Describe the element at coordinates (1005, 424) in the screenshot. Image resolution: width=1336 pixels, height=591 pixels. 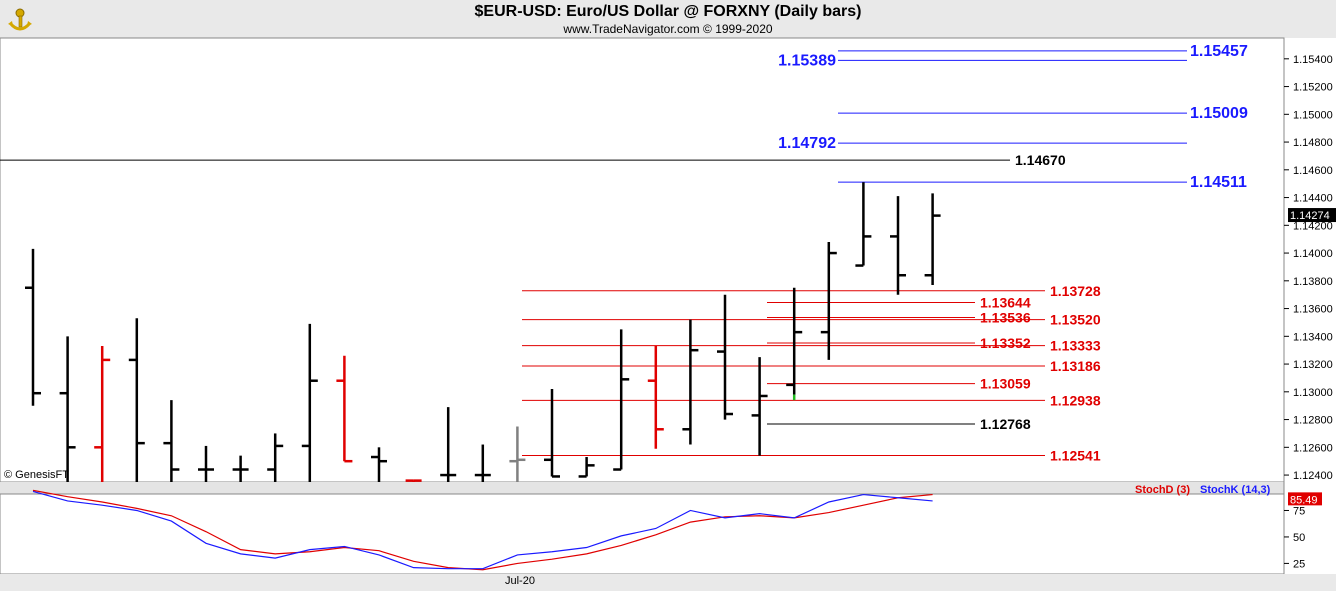
I see `level-label: 1.12768` at that location.